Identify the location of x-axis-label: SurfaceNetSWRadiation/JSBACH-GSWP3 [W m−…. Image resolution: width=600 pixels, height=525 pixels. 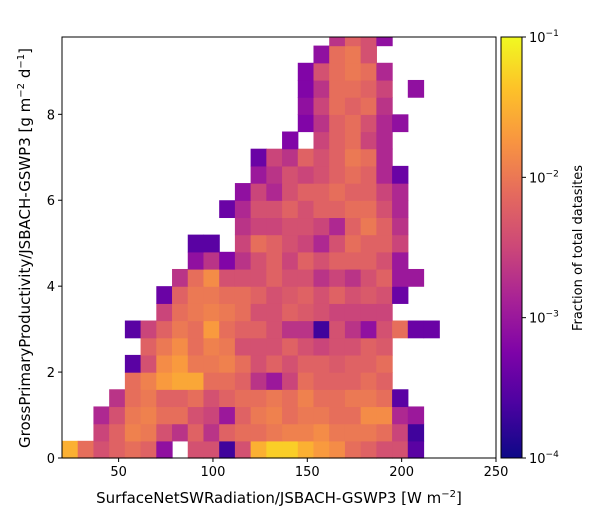
(279, 498).